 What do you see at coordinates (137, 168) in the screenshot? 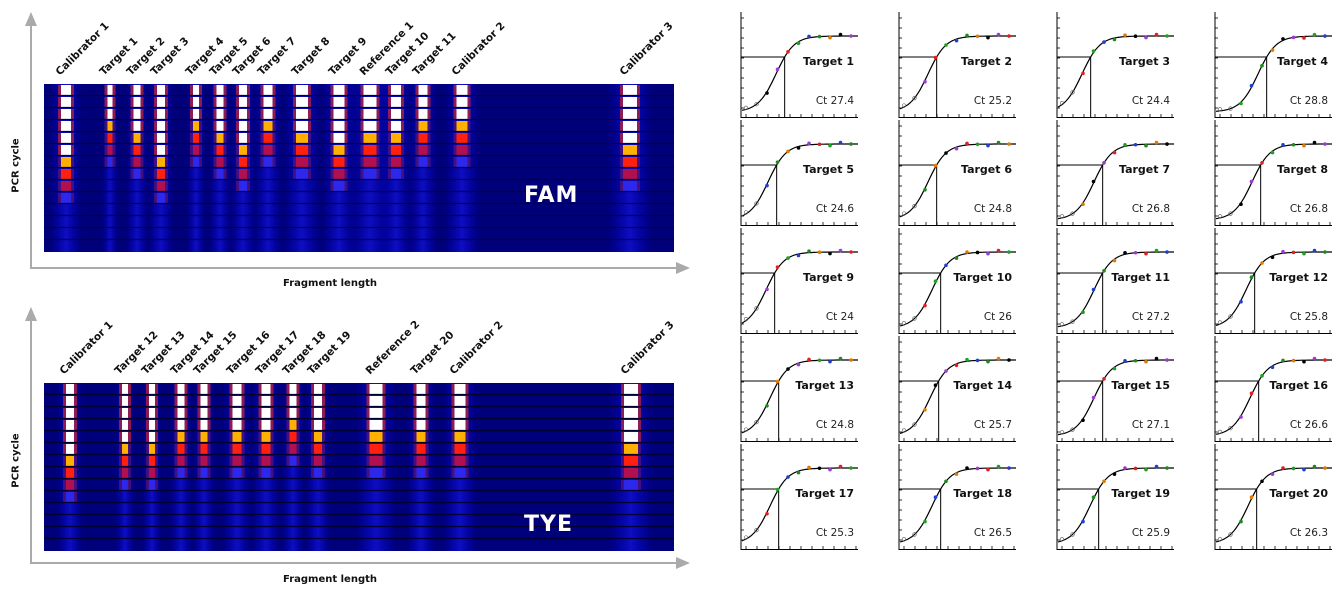
I see `gel-lane` at bounding box center [137, 168].